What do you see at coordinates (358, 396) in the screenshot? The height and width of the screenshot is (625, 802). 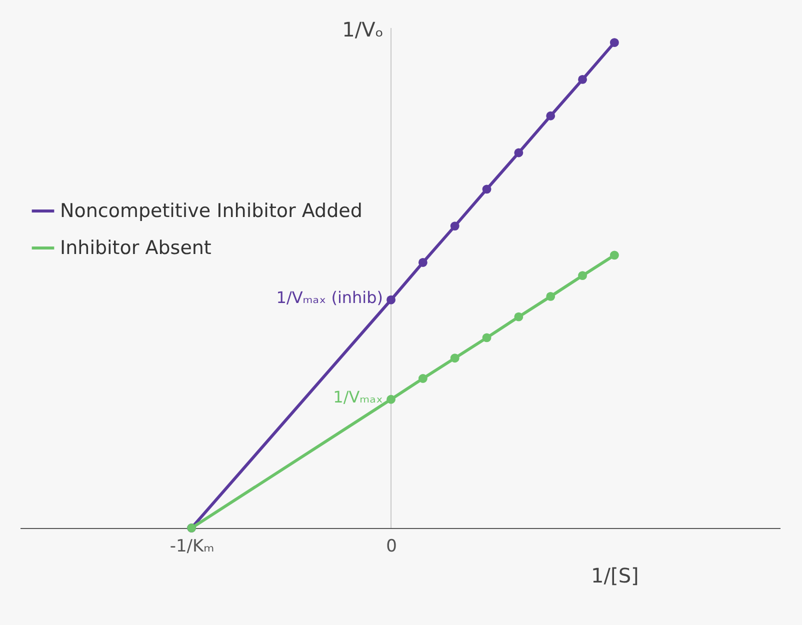 I see `annotation: 1/Vₘₐₓ` at bounding box center [358, 396].